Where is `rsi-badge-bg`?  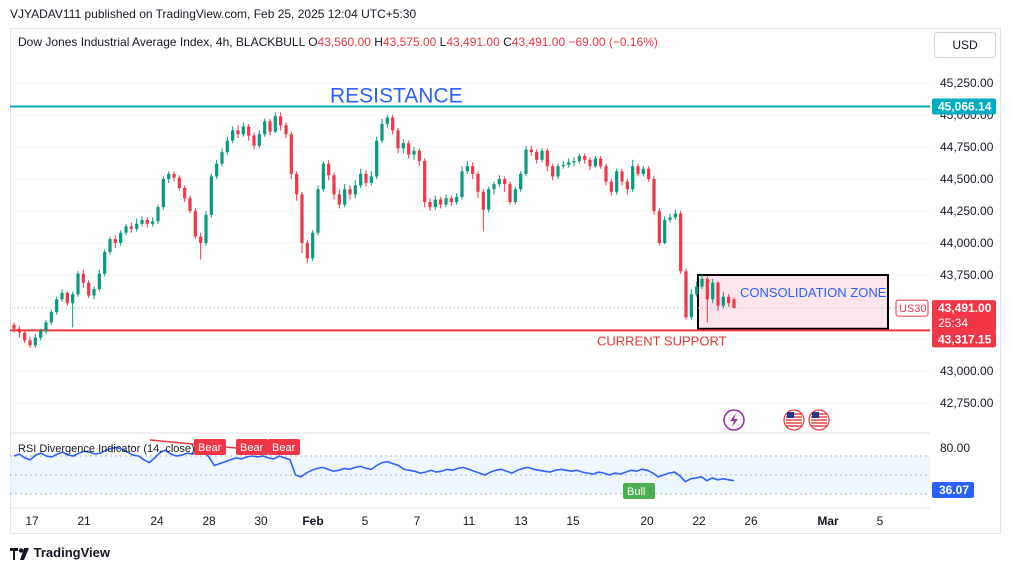
rsi-badge-bg is located at coordinates (210, 447).